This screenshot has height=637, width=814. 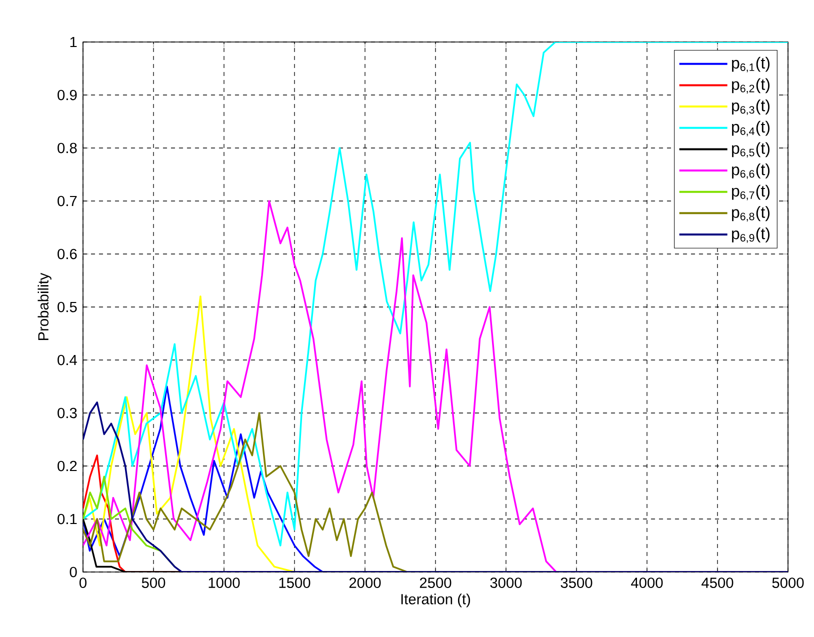 I want to click on x-tick-label: 4000, so click(x=647, y=583).